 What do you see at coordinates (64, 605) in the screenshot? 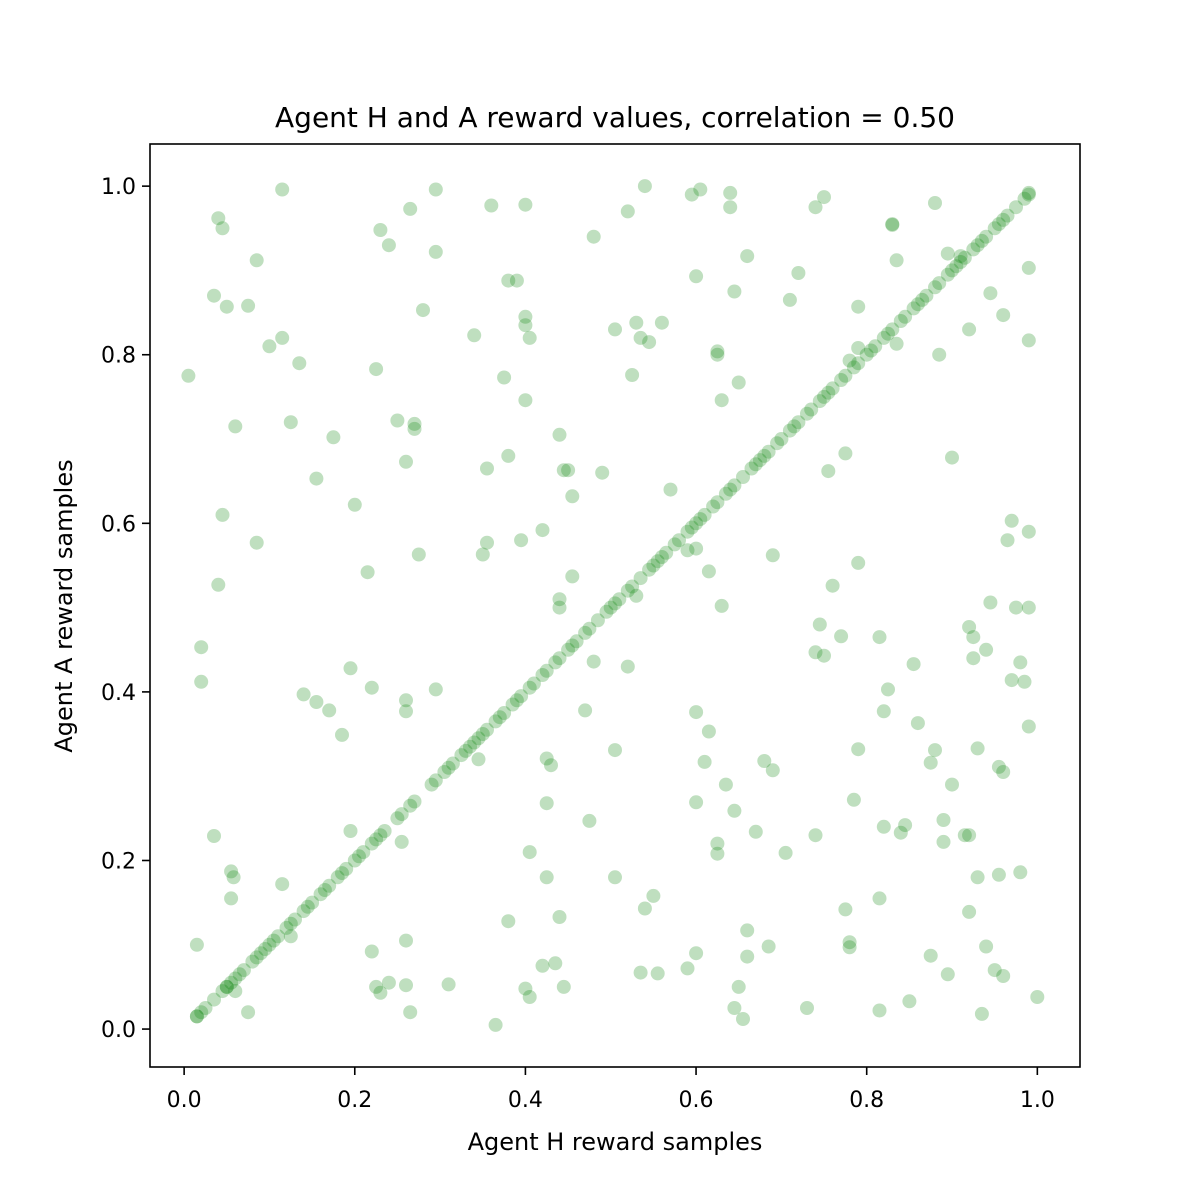
I see `y-axis-label: Agent A reward samples` at bounding box center [64, 605].